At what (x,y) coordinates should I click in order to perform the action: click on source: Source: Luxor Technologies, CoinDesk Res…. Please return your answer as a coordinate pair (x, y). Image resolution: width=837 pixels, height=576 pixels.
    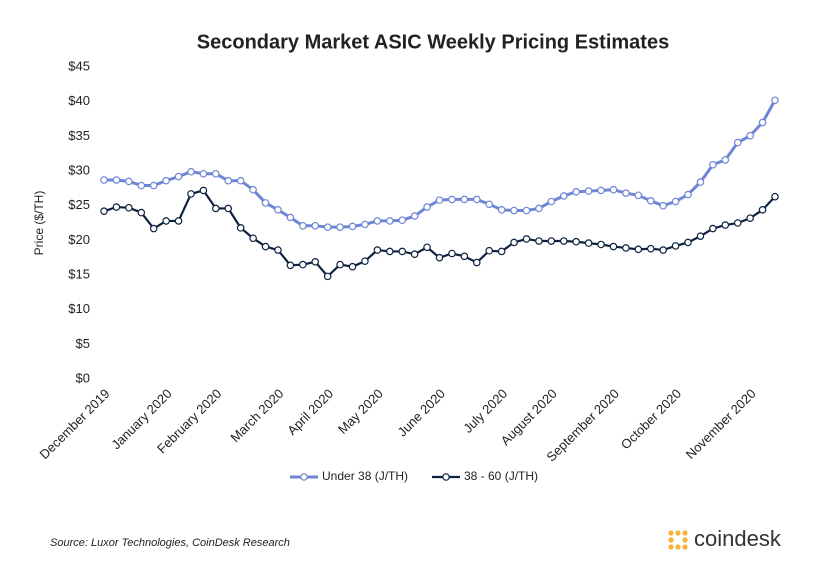
    Looking at the image, I should click on (170, 543).